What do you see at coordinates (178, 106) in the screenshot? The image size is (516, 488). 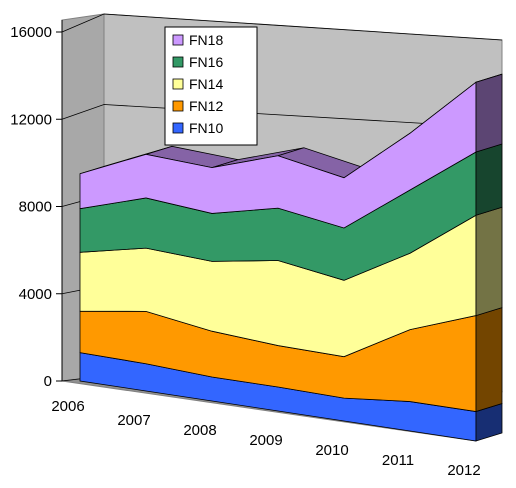 I see `legend-swatch-fn12` at bounding box center [178, 106].